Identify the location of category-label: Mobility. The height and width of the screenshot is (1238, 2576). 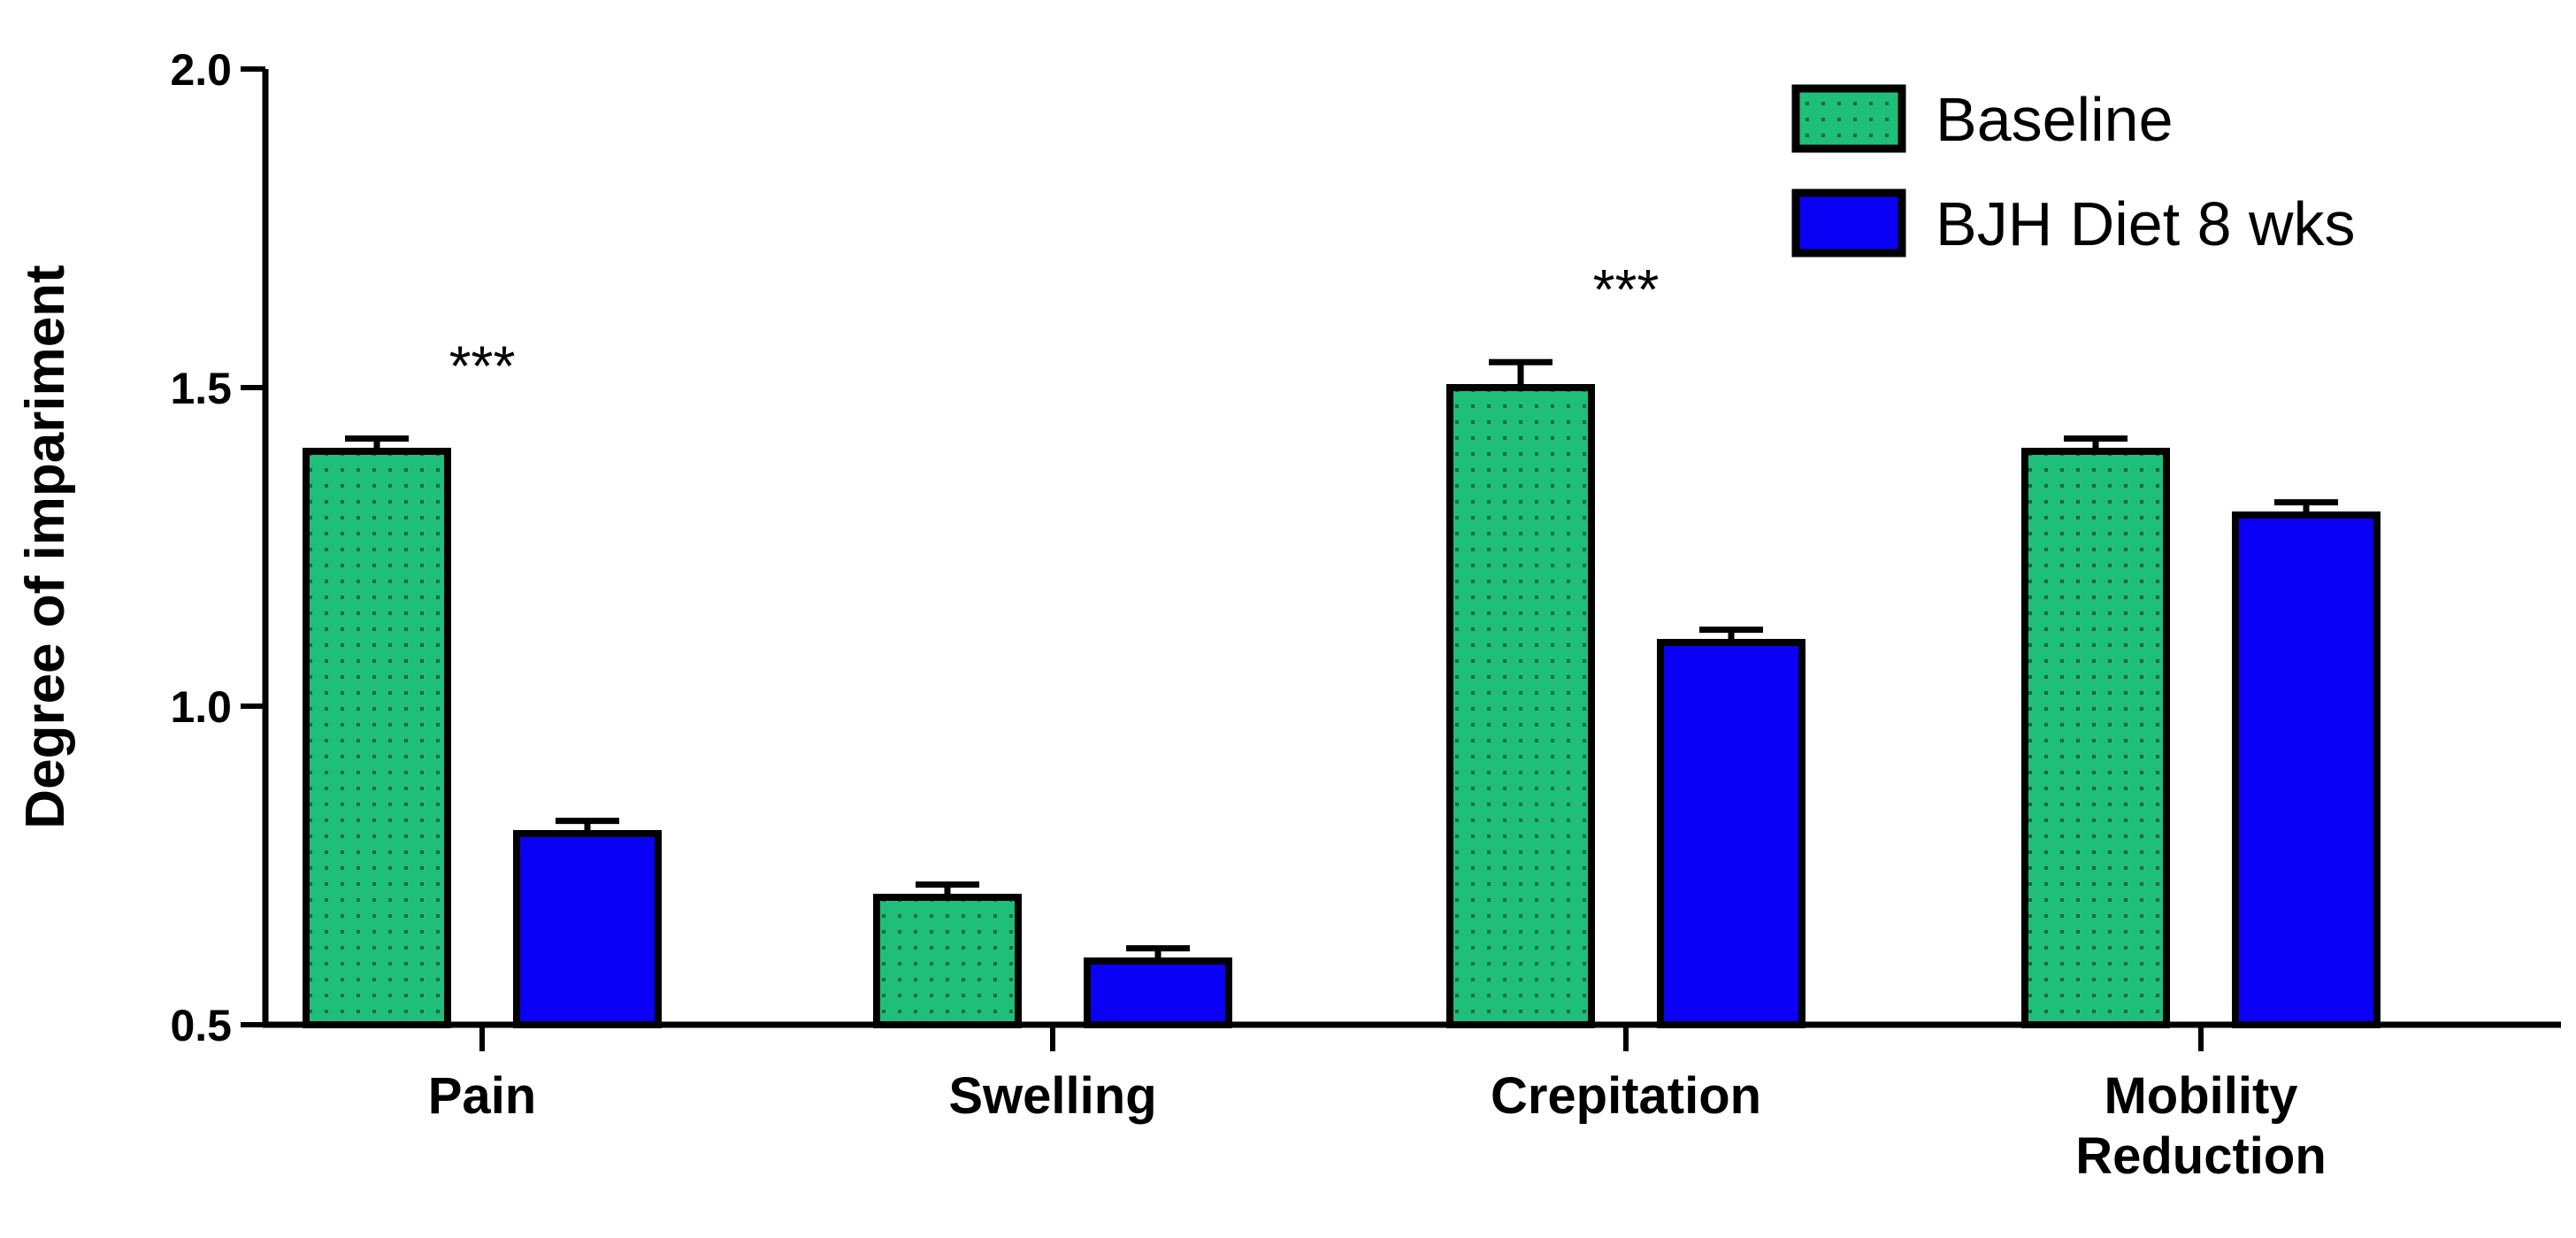
(2200, 1096).